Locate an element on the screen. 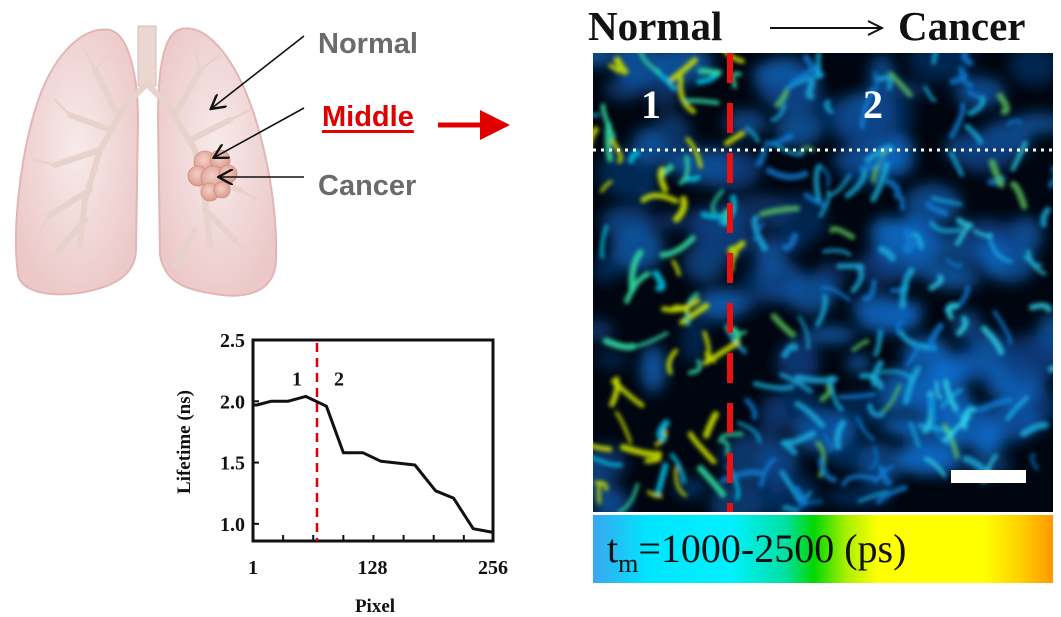 The height and width of the screenshot is (617, 1061). region-label-2: 2 is located at coordinates (873, 104).